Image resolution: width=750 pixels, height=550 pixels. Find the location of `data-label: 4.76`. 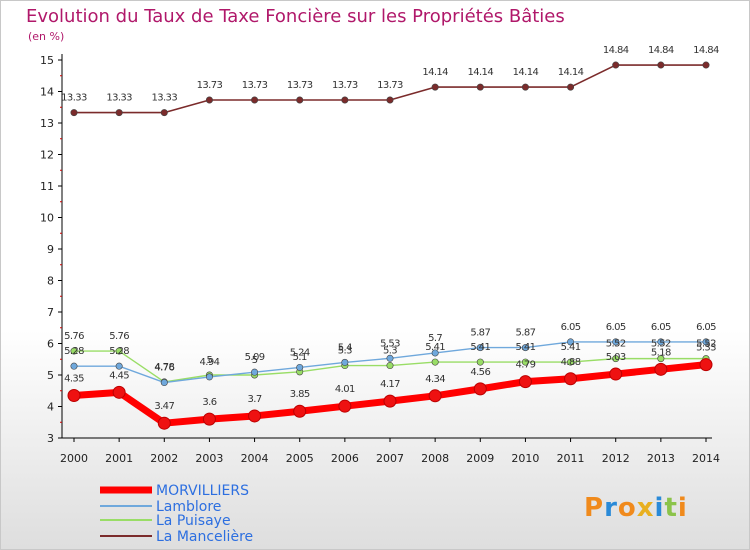

data-label: 4.76 is located at coordinates (164, 368).